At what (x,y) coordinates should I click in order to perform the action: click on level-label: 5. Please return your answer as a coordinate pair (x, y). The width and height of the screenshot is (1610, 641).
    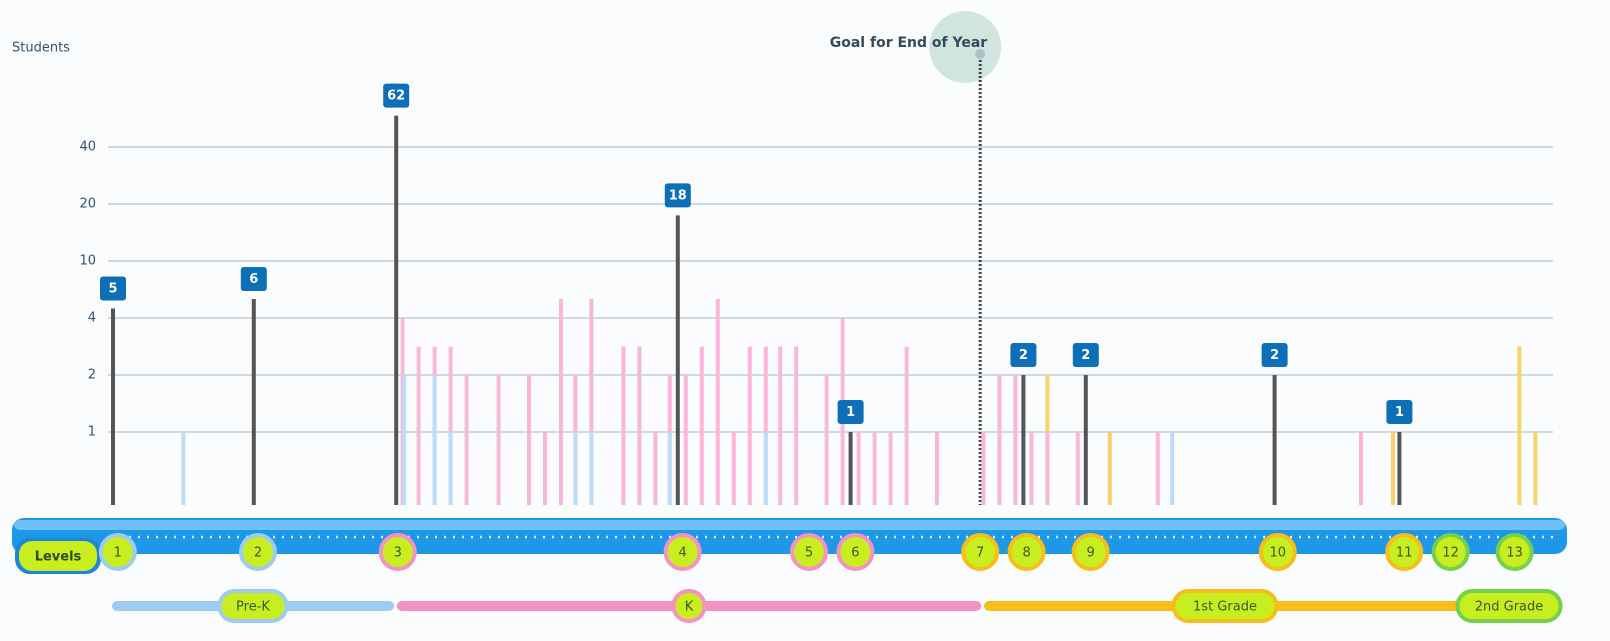
    Looking at the image, I should click on (809, 553).